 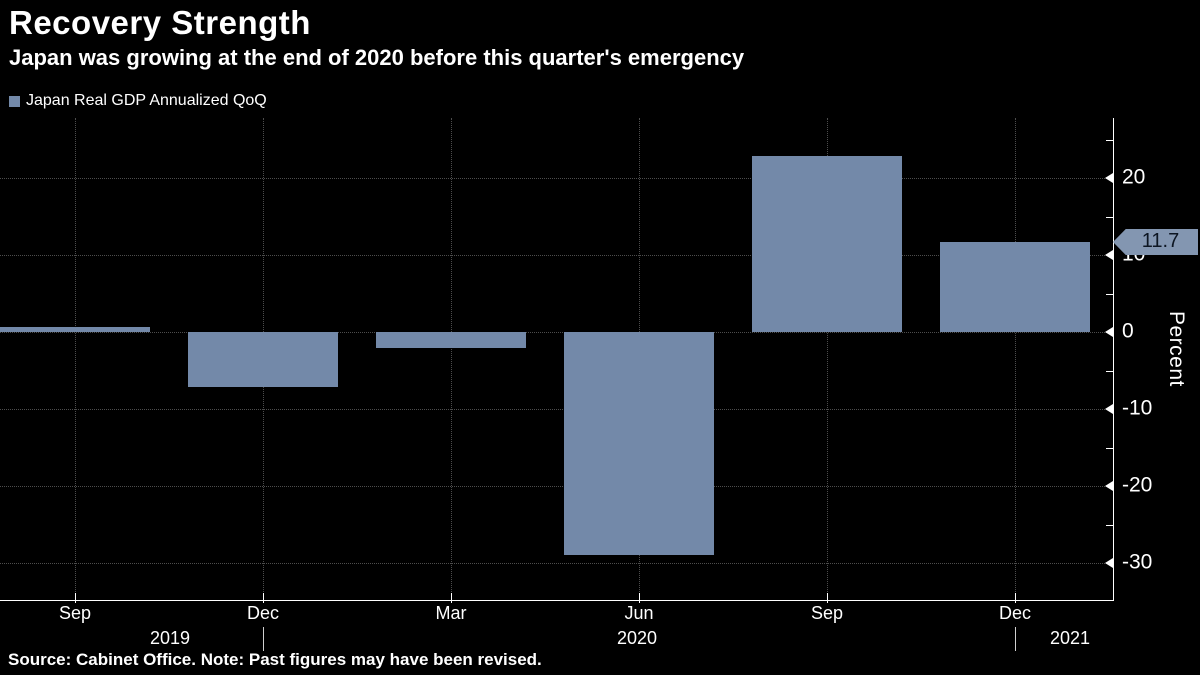 What do you see at coordinates (639, 613) in the screenshot?
I see `x-axis-tick-label: Jun` at bounding box center [639, 613].